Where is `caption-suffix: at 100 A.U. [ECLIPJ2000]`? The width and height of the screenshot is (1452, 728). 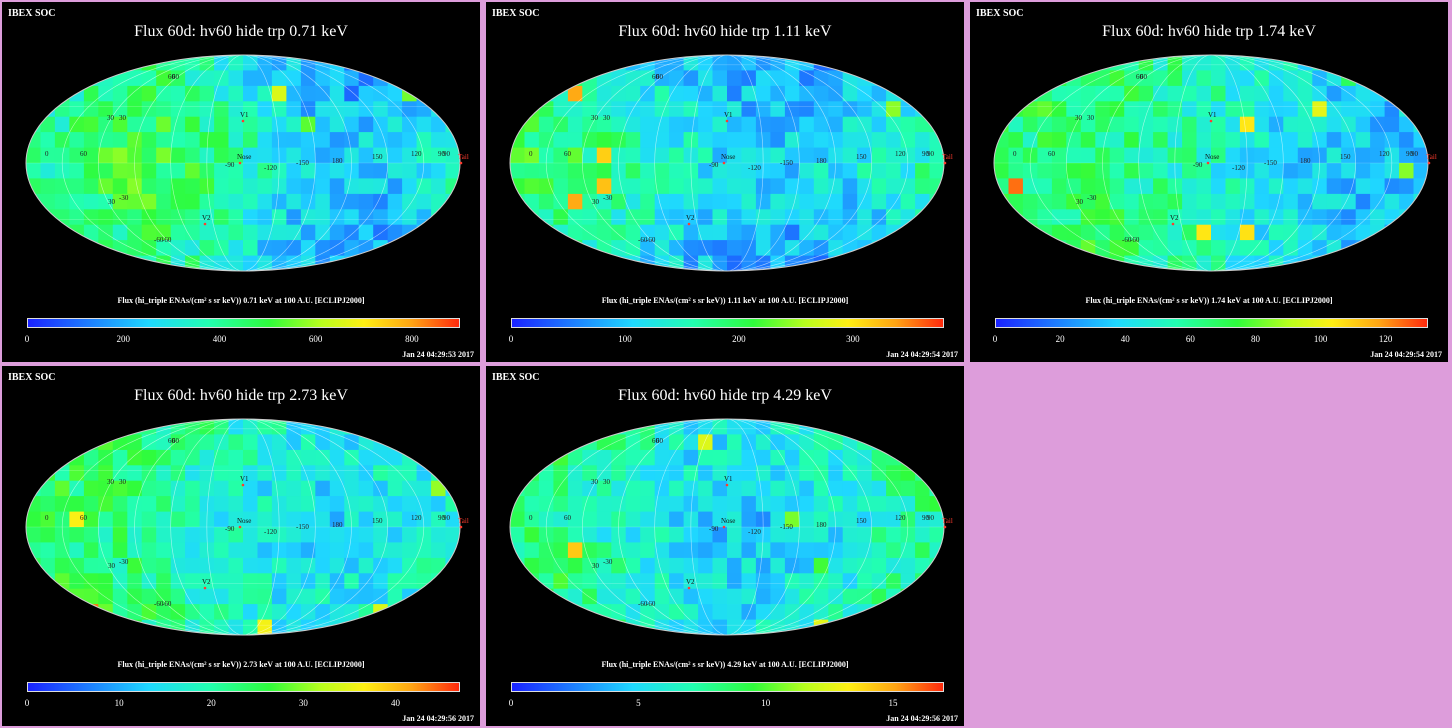 caption-suffix: at 100 A.U. [ECLIPJ2000] is located at coordinates (1286, 300).